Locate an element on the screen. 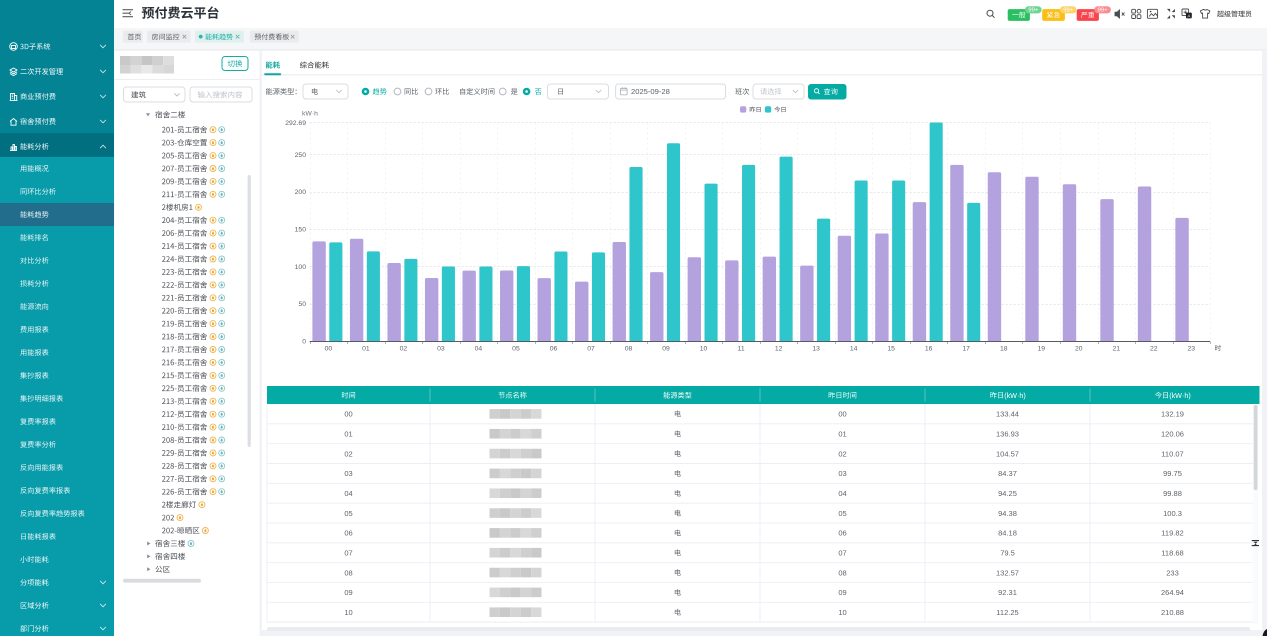 The width and height of the screenshot is (1267, 636). svg-text: 100 is located at coordinates (301, 267).